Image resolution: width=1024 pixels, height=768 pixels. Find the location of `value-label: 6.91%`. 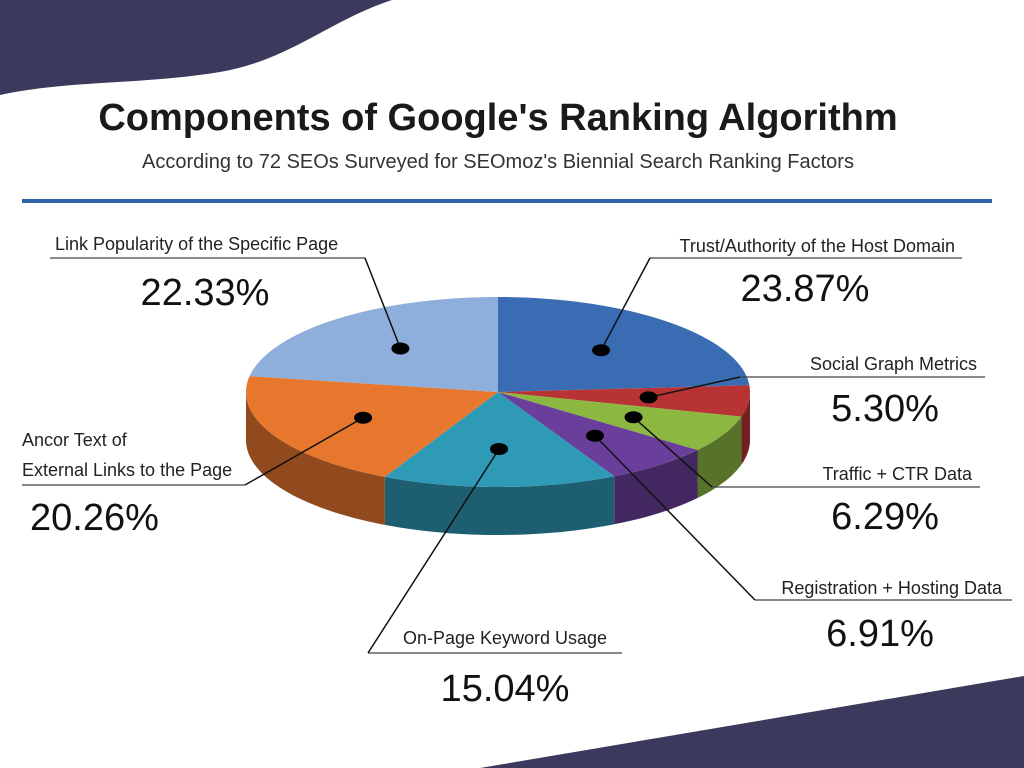

value-label: 6.91% is located at coordinates (880, 634).